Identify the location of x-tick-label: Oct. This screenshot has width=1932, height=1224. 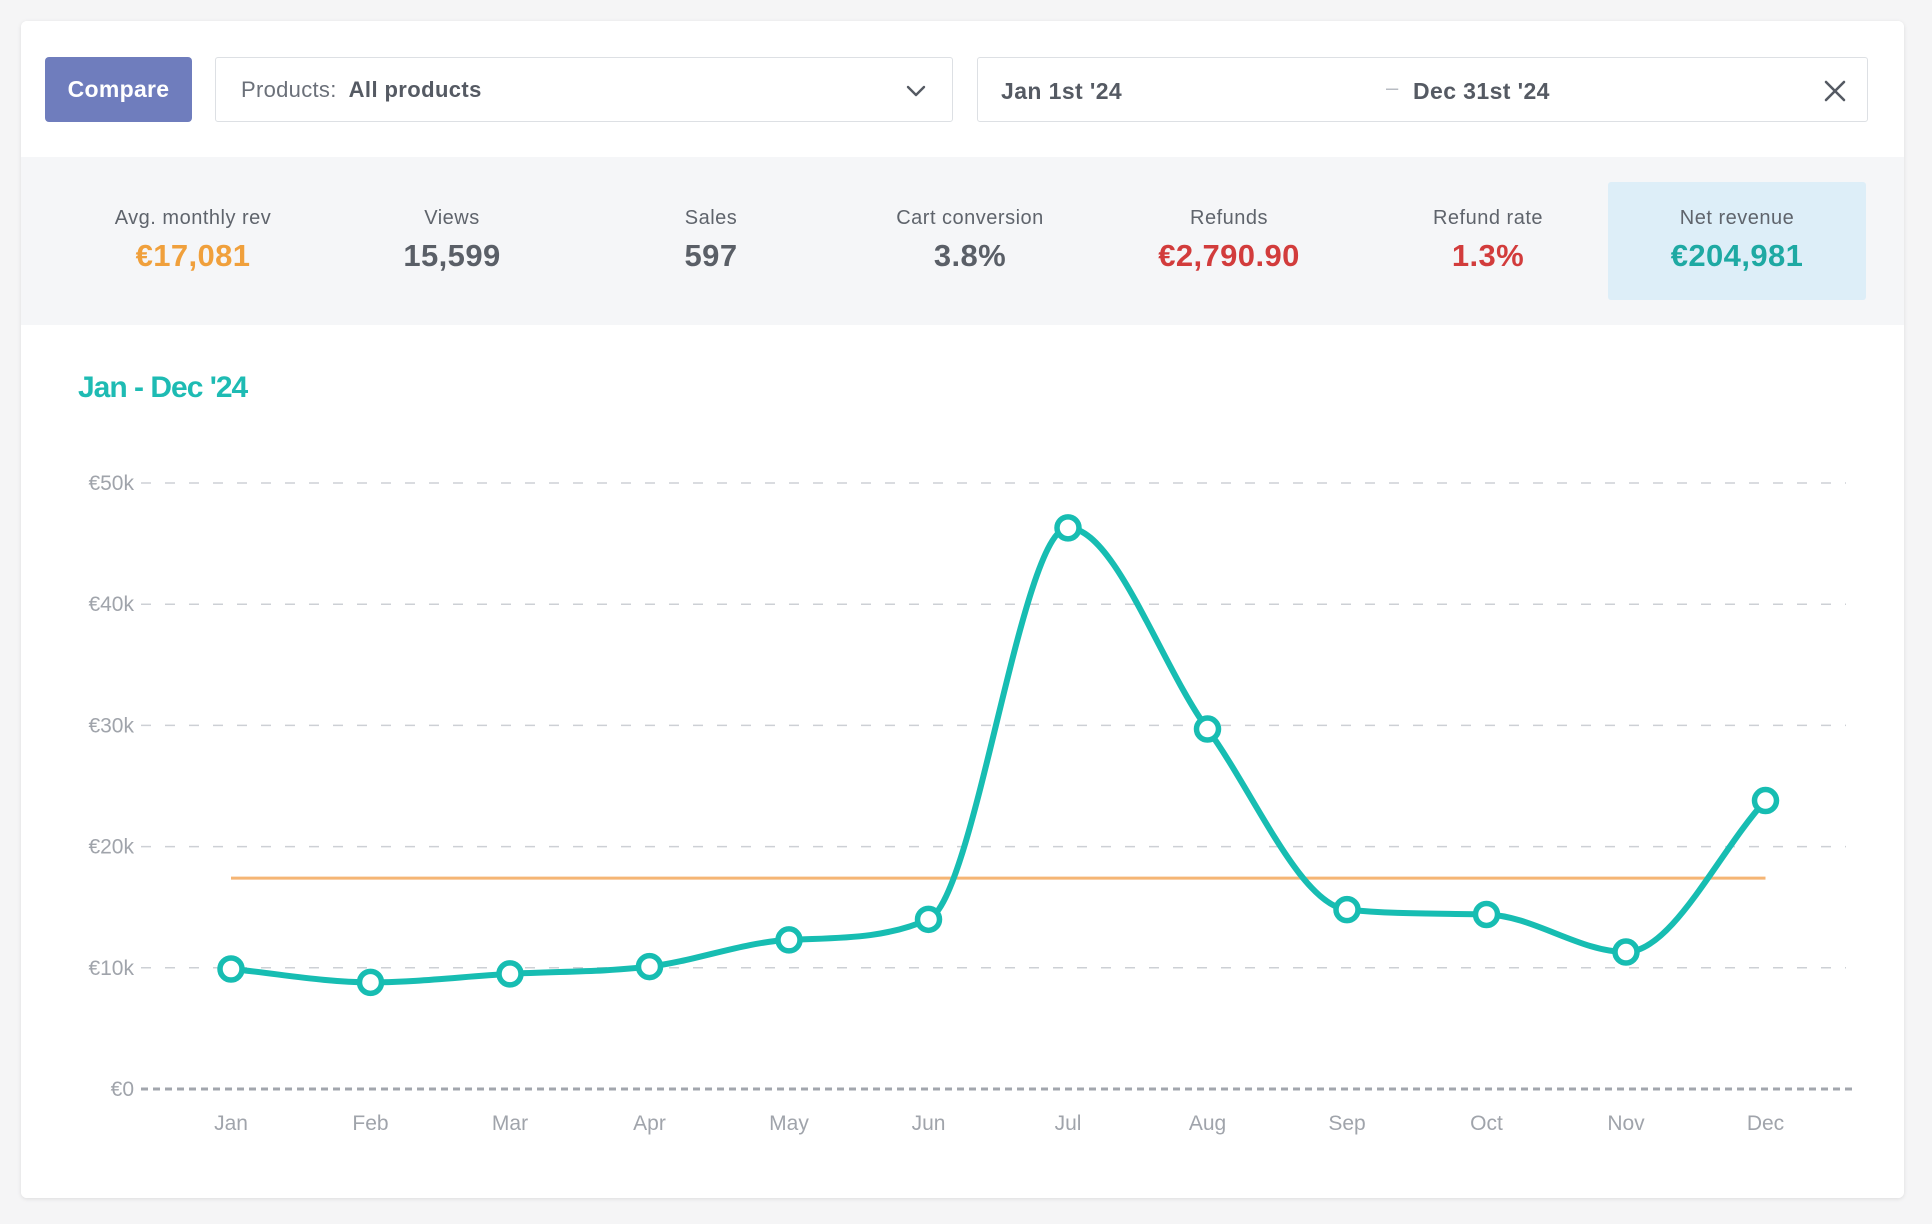
(1486, 1123).